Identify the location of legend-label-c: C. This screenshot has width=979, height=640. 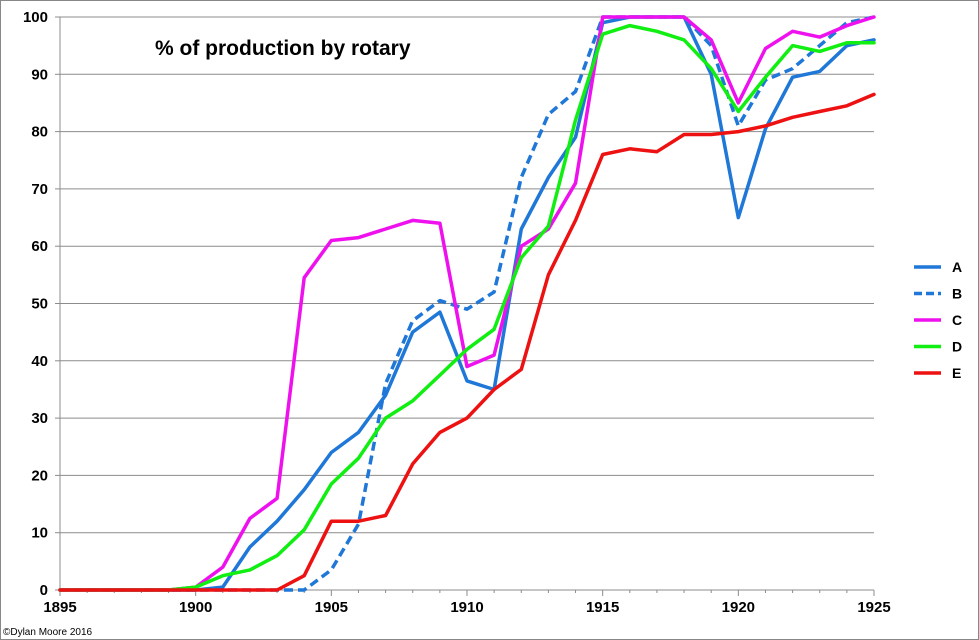
(957, 320).